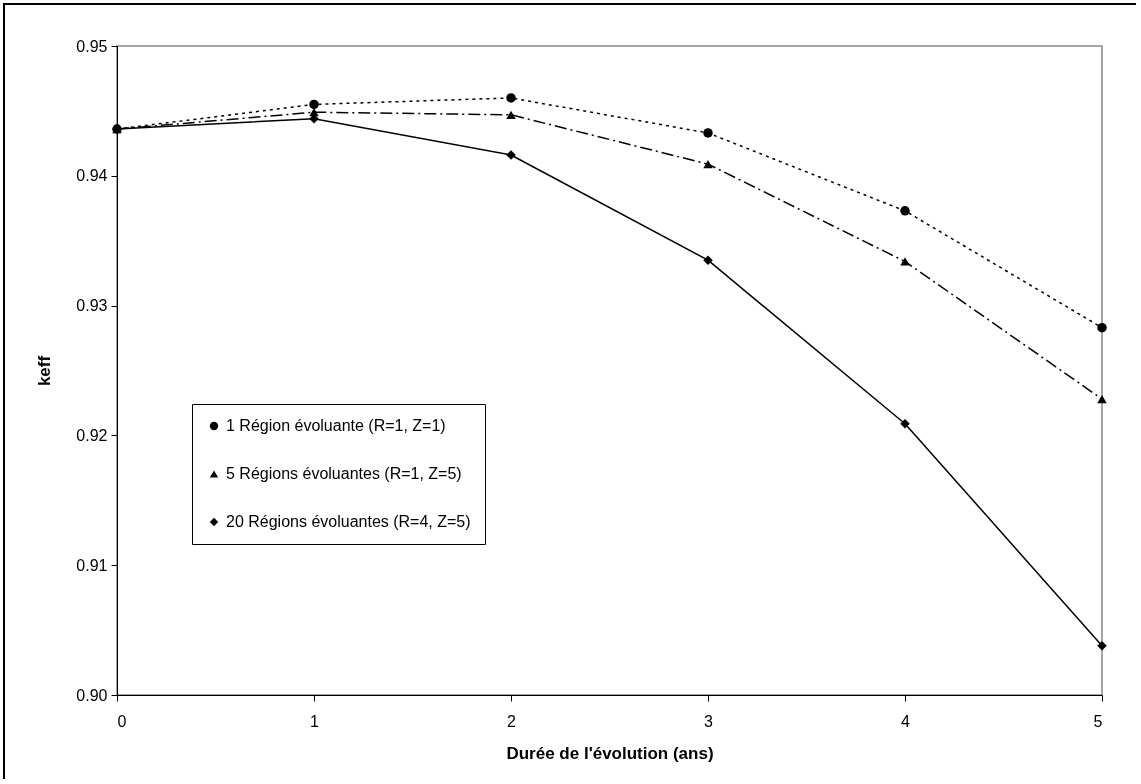  What do you see at coordinates (92, 565) in the screenshot?
I see `y-tick-label: 0.91` at bounding box center [92, 565].